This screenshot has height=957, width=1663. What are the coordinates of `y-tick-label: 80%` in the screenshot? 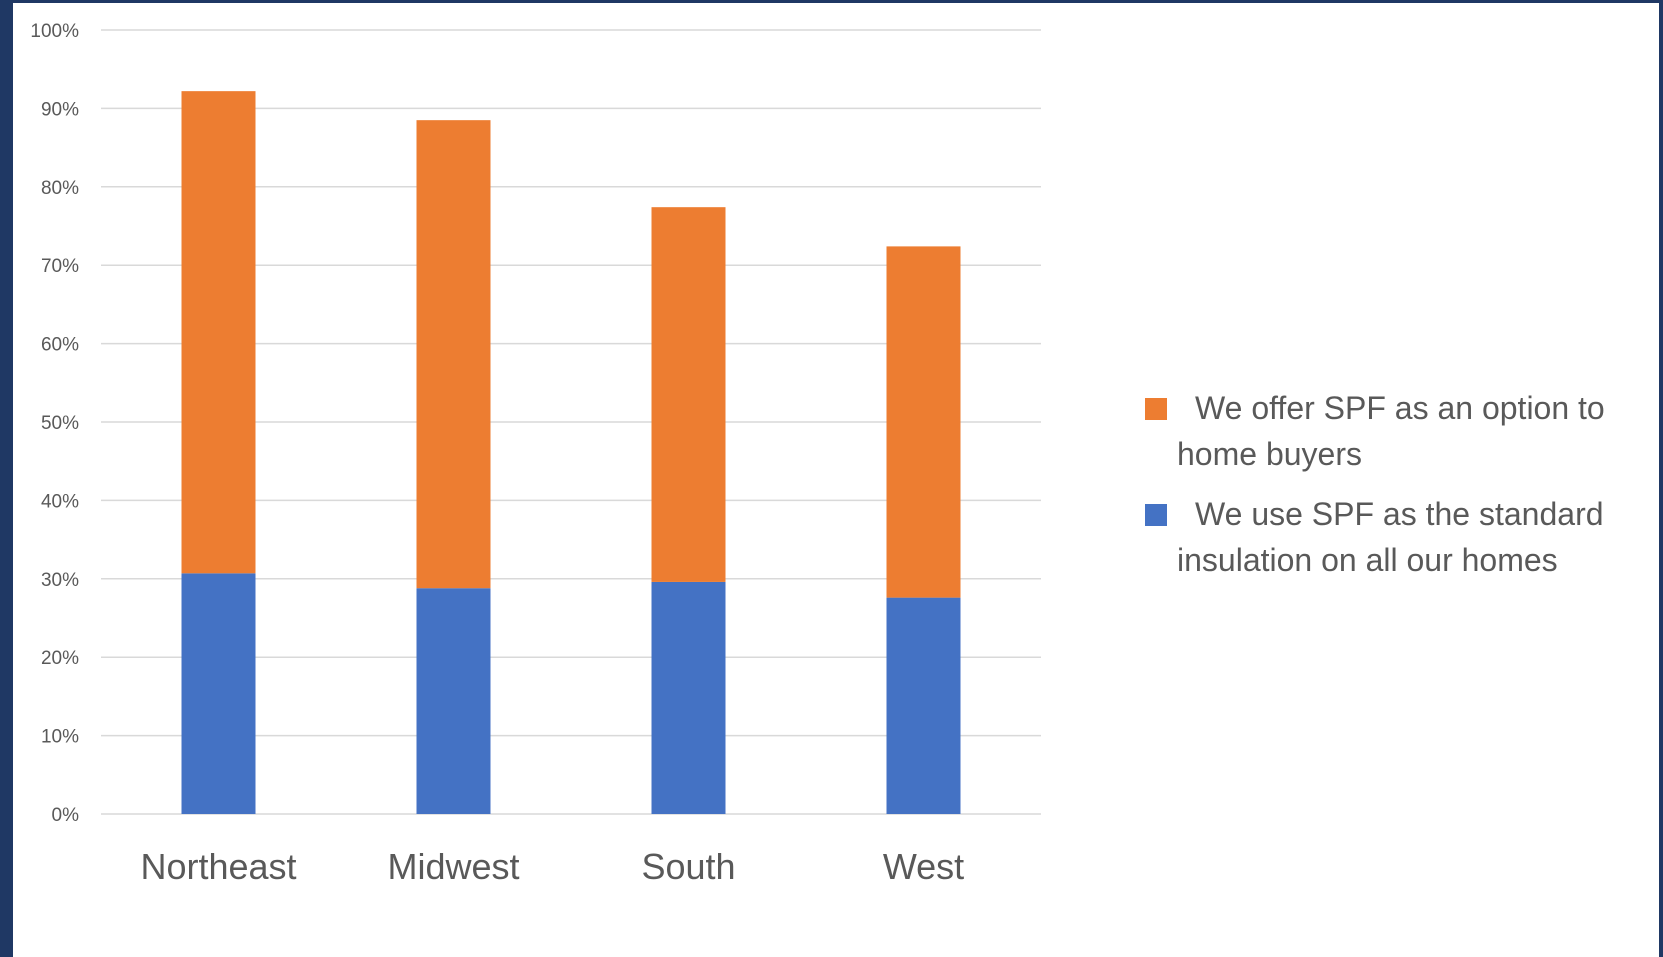 It's located at (60, 188).